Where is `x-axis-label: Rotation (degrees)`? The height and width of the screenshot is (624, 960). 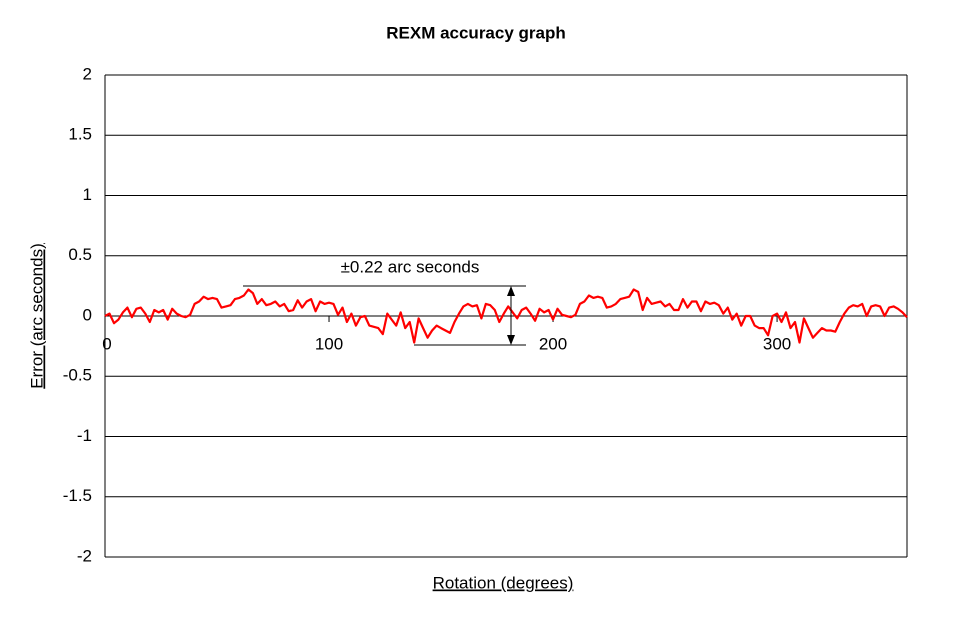 x-axis-label: Rotation (degrees) is located at coordinates (503, 582).